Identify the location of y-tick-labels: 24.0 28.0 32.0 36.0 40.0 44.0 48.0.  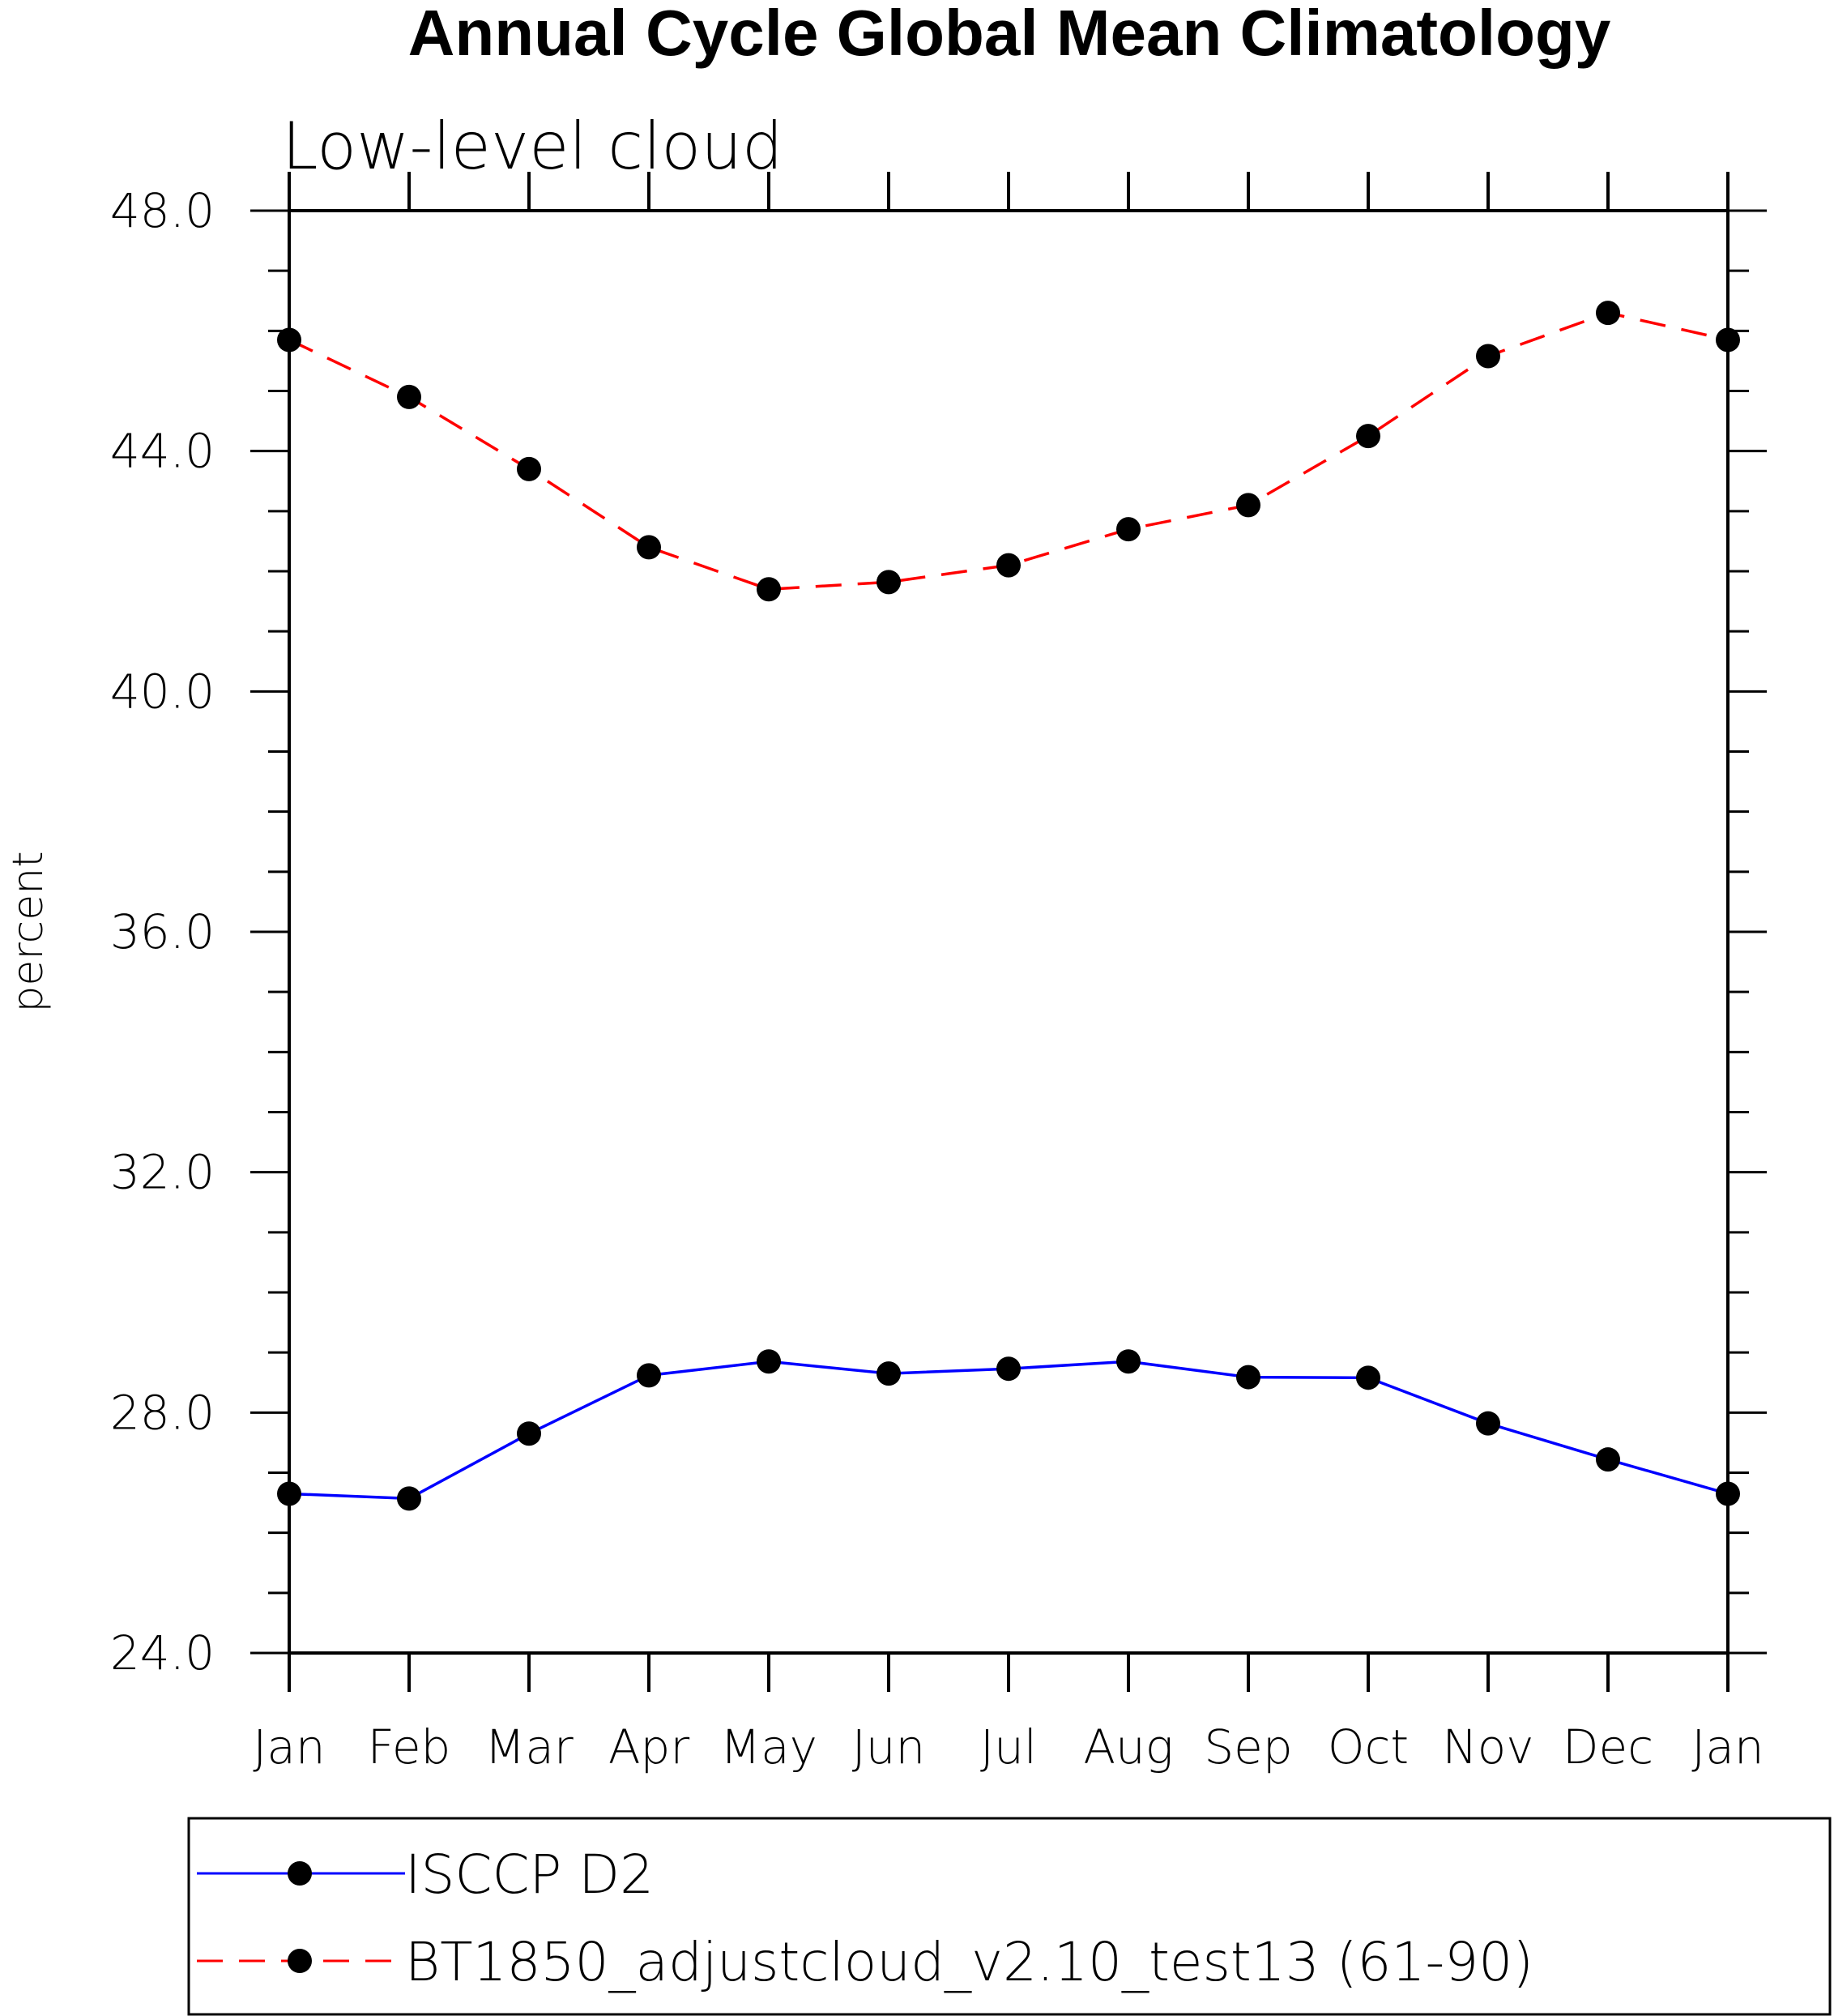
(162, 932).